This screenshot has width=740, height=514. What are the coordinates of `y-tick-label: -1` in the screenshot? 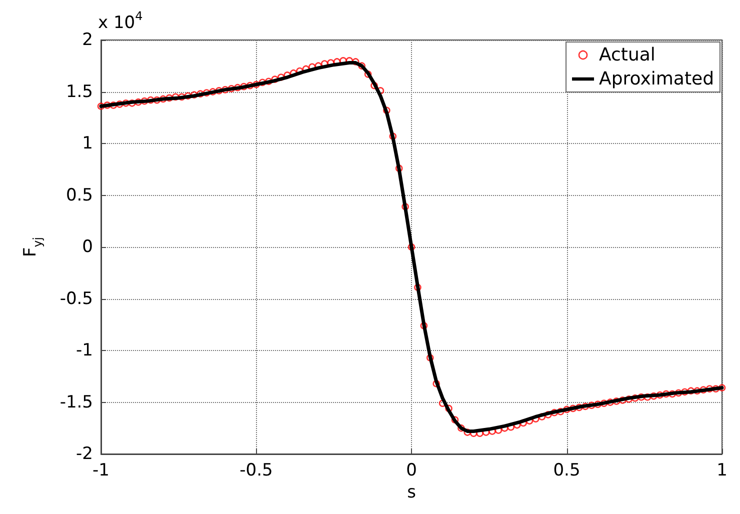 It's located at (84, 350).